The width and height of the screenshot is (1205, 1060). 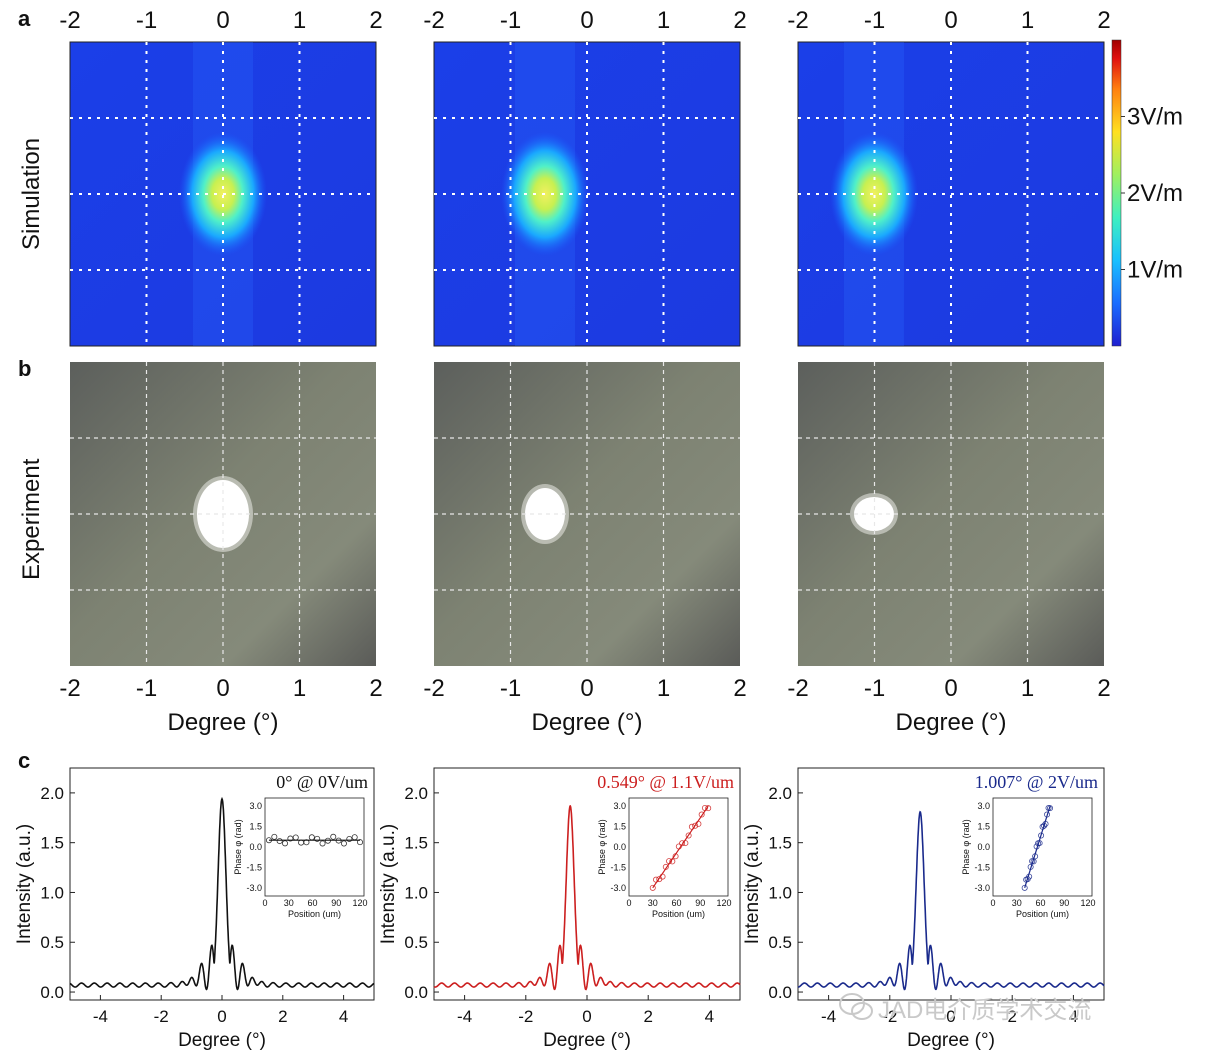 What do you see at coordinates (1042, 914) in the screenshot?
I see `inset-x-axis-label: Position (um)` at bounding box center [1042, 914].